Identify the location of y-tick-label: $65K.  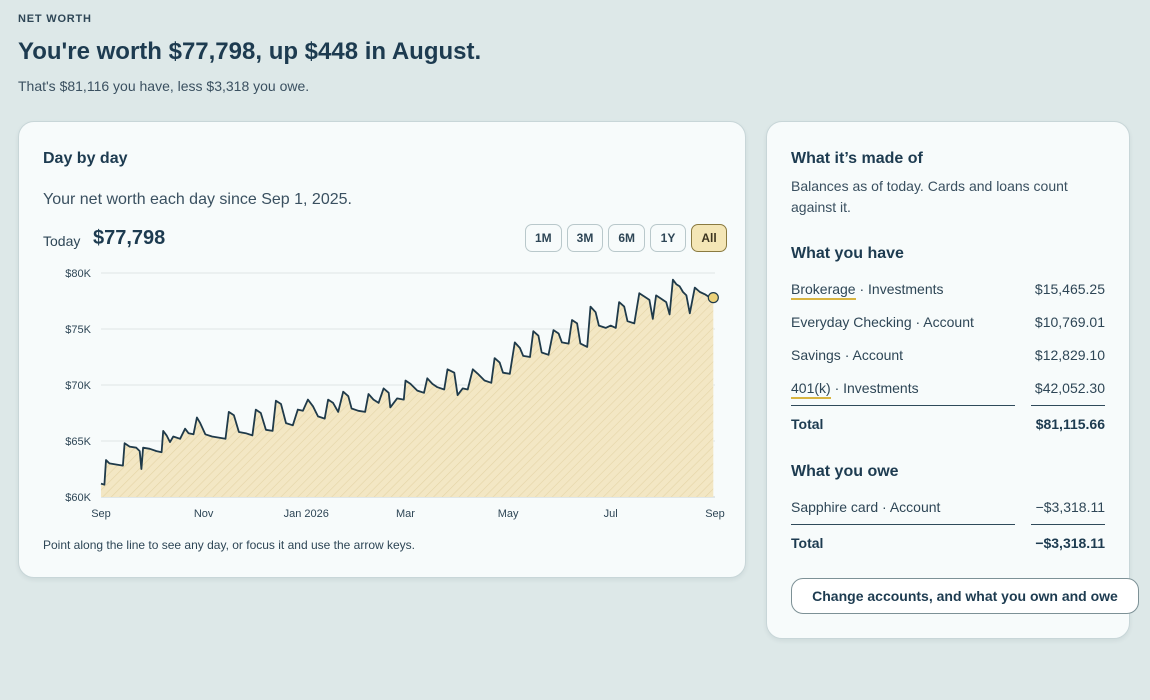
(78, 442).